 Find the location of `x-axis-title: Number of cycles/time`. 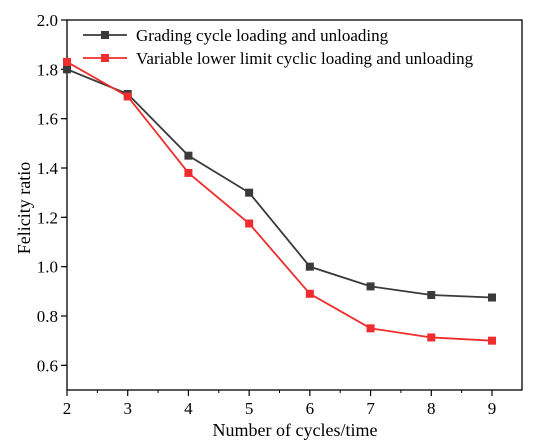

x-axis-title: Number of cycles/time is located at coordinates (295, 430).